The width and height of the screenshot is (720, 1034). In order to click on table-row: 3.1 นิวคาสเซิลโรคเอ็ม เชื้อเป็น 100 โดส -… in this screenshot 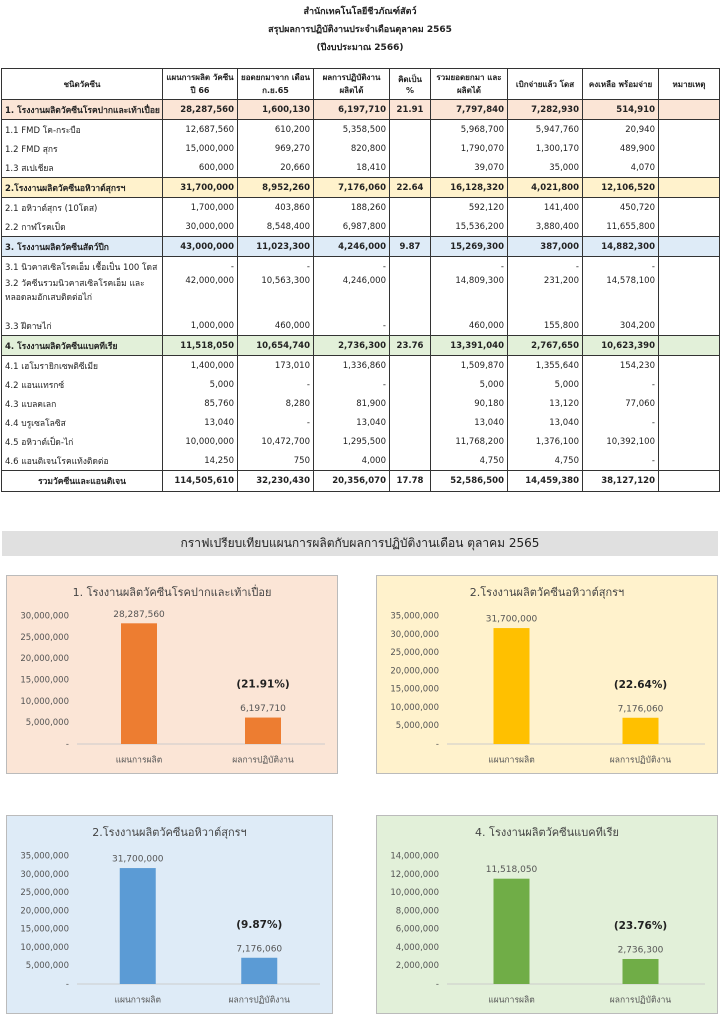, I will do `click(360, 266)`.